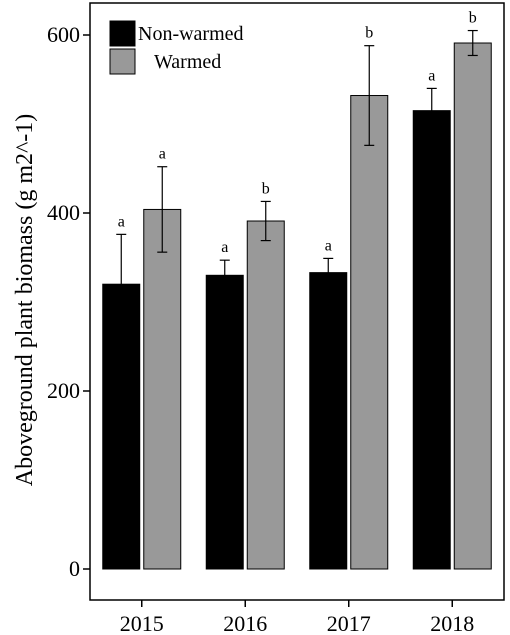  Describe the element at coordinates (162, 389) in the screenshot. I see `bar-warmed-2015` at that location.